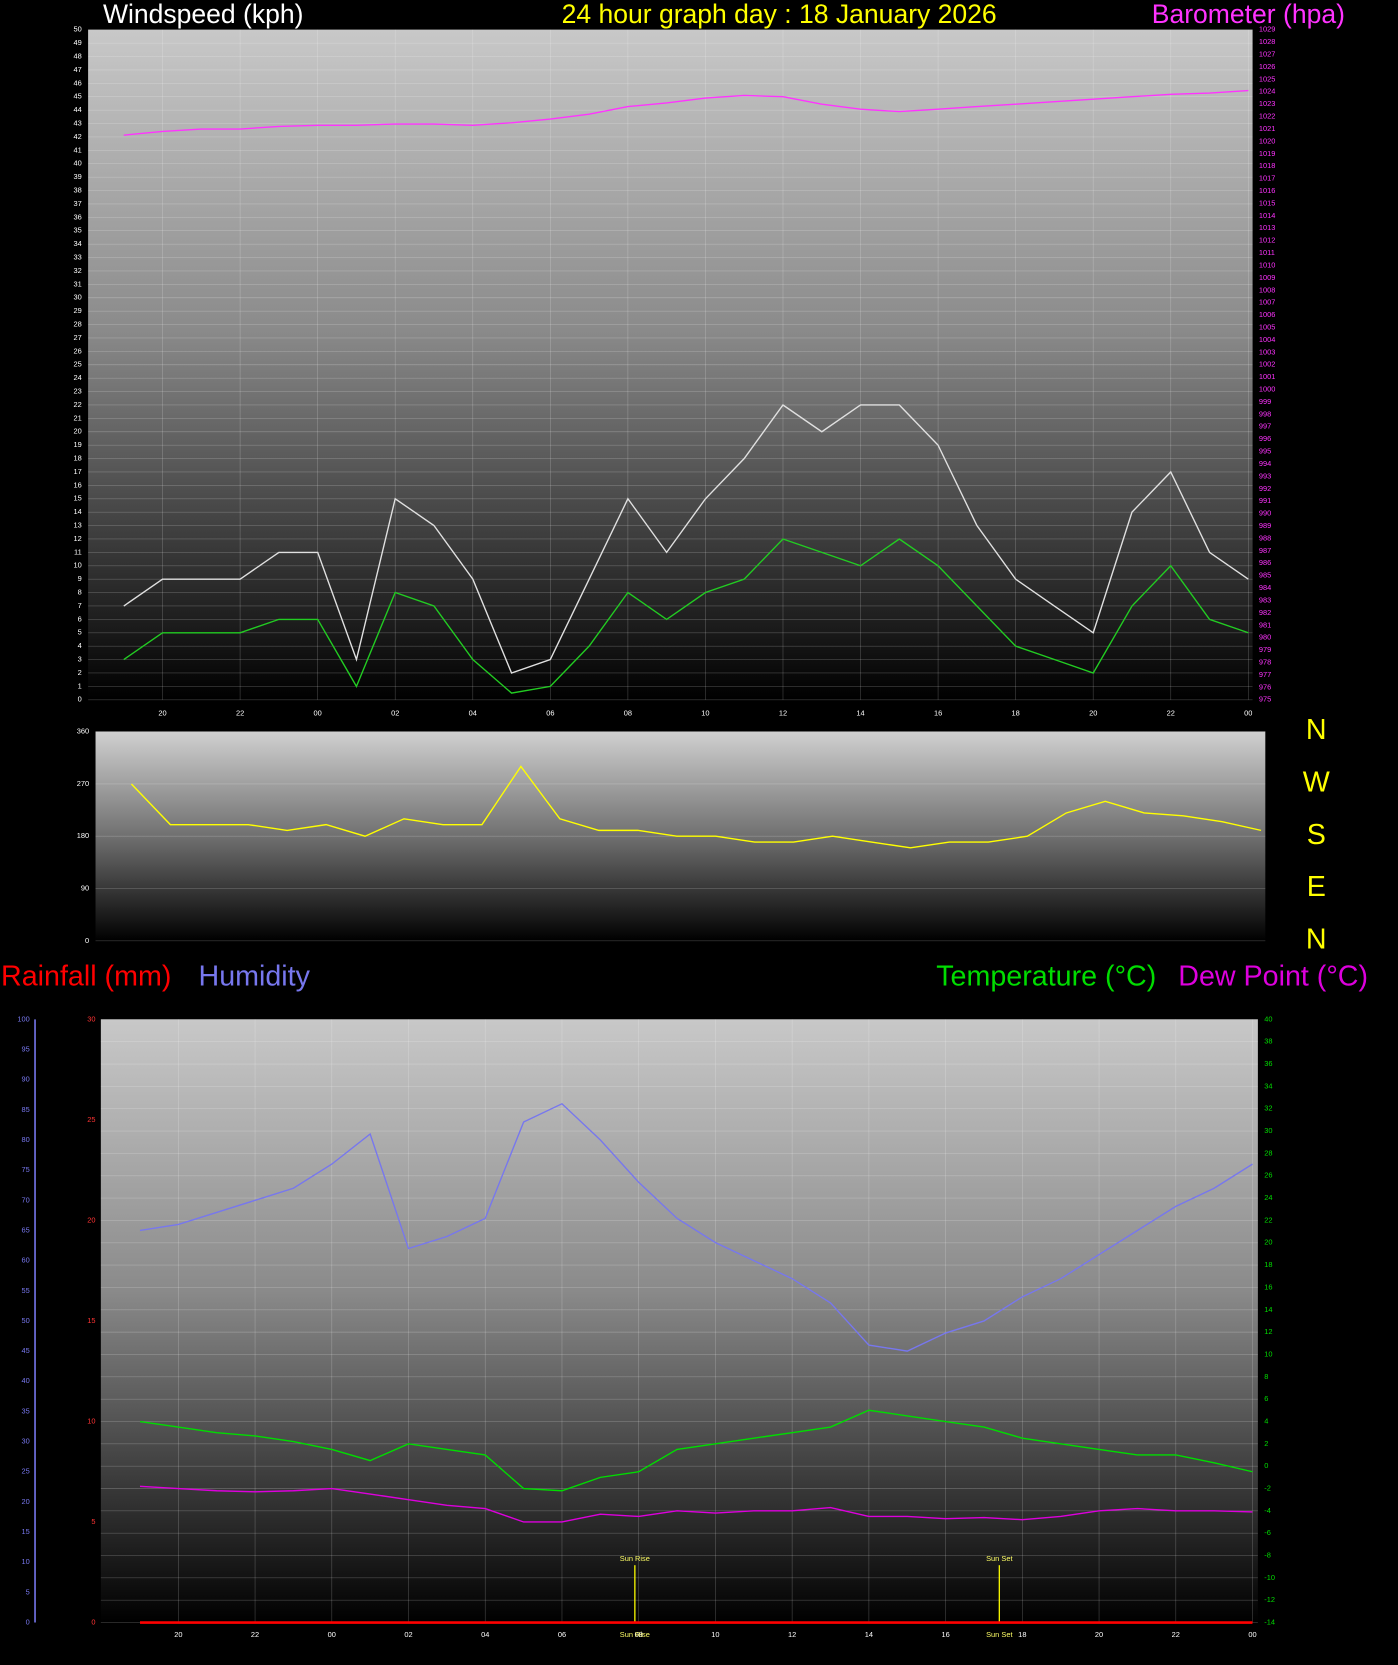  Describe the element at coordinates (77, 109) in the screenshot. I see `y-tick-label: 44` at that location.